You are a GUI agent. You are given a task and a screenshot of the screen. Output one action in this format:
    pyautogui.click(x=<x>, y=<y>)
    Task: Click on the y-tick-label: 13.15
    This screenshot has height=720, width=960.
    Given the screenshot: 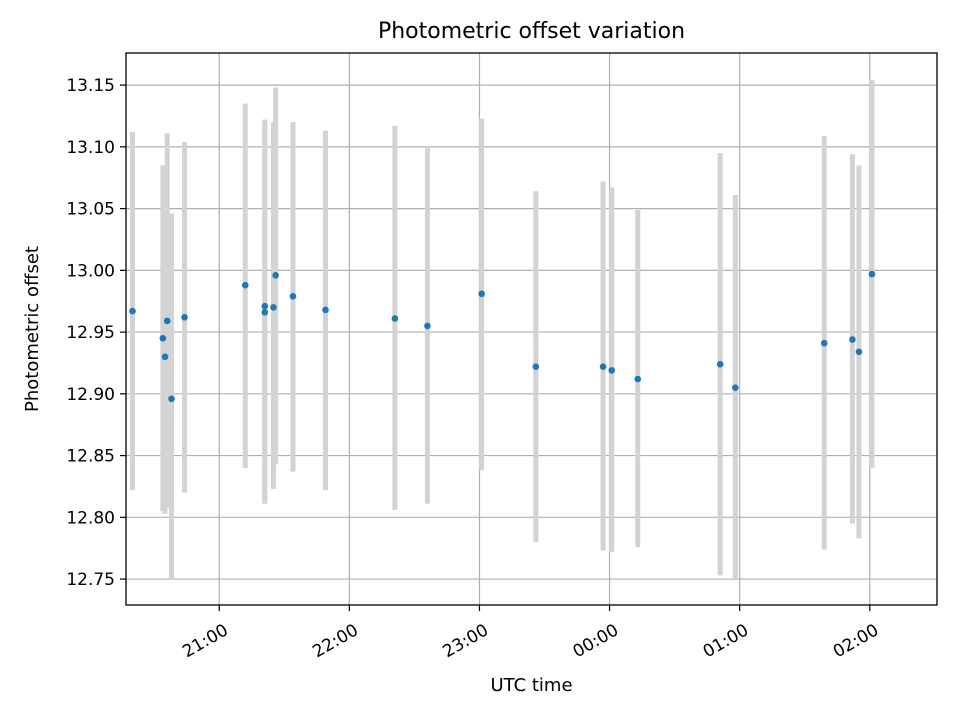 What is the action you would take?
    pyautogui.click(x=90, y=86)
    